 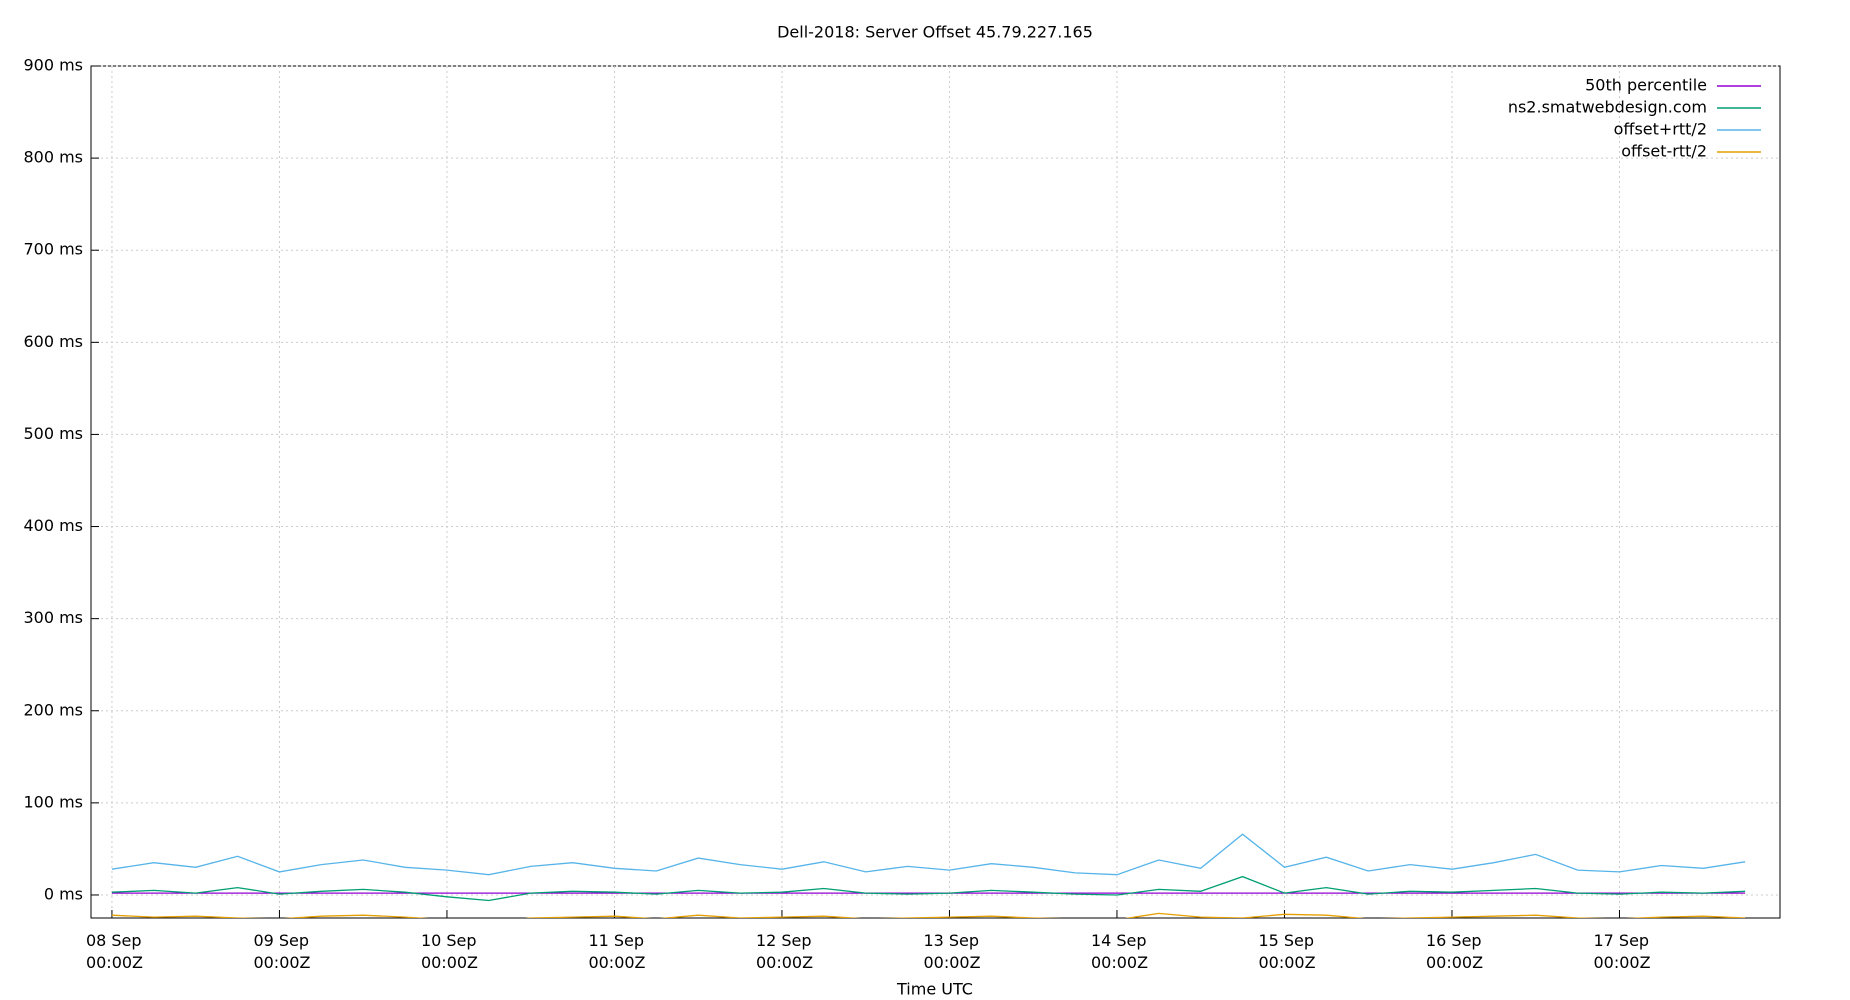 What do you see at coordinates (53, 65) in the screenshot?
I see `y-tick-label: 900 ms` at bounding box center [53, 65].